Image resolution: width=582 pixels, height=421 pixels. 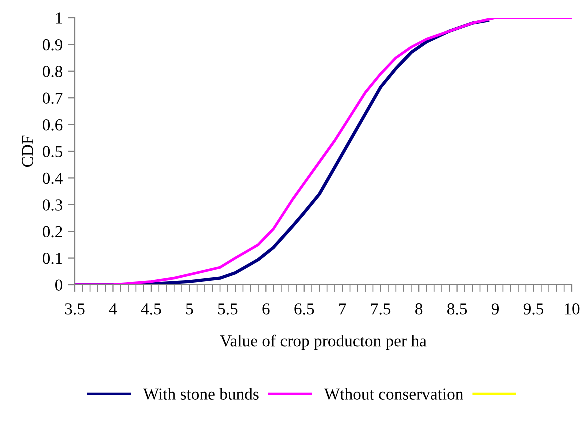 I want to click on legend-label: Wthout conservation, so click(x=394, y=394).